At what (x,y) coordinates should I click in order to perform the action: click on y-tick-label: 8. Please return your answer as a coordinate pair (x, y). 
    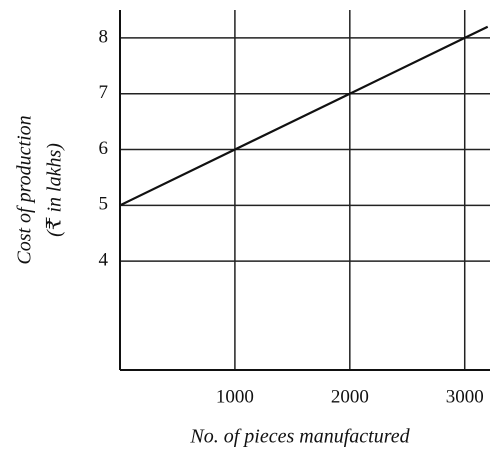
    Looking at the image, I should click on (104, 36).